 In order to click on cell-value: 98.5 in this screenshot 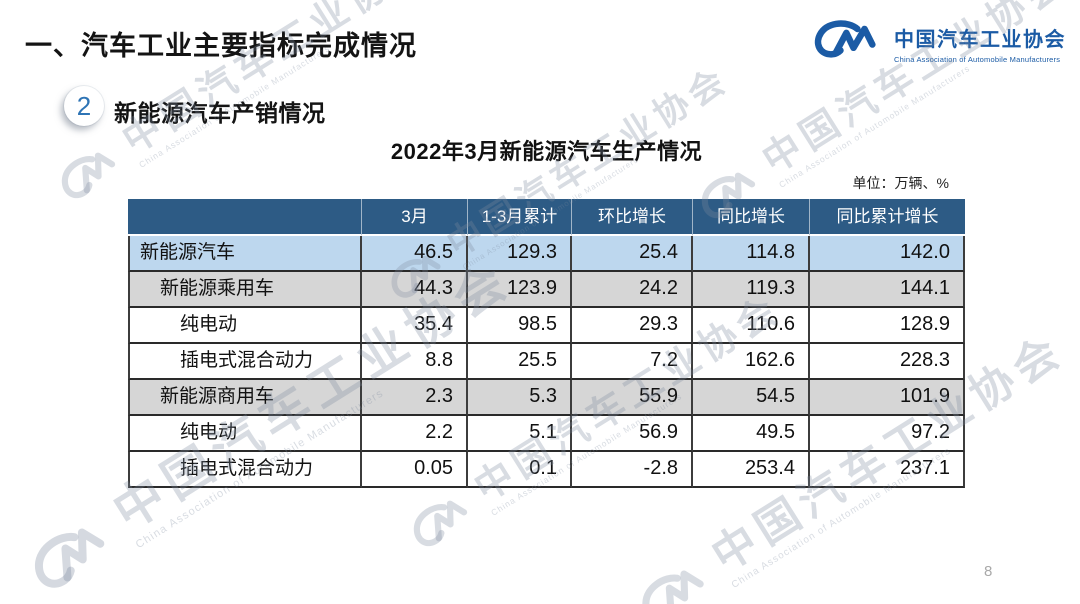, I will do `click(520, 326)`.